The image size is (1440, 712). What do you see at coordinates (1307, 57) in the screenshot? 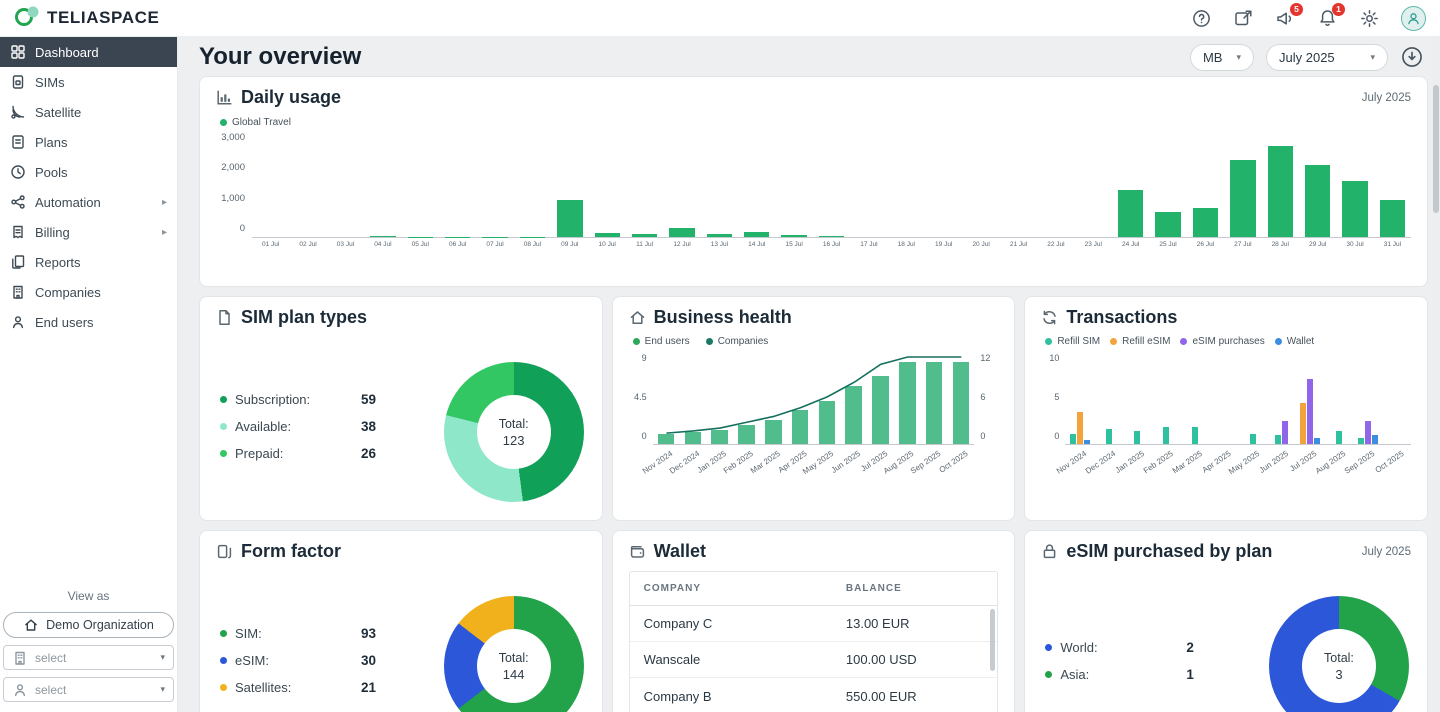
I see `period-select-value: July 2025` at bounding box center [1307, 57].